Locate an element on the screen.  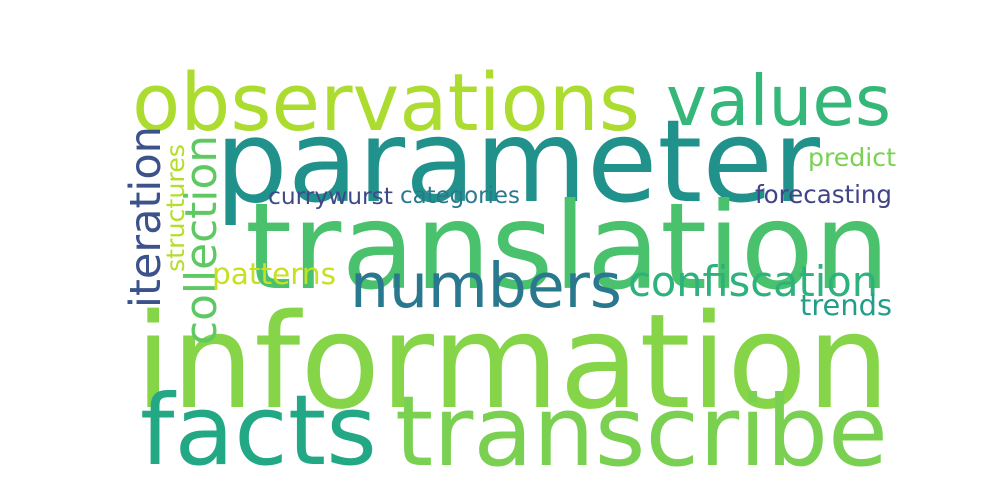
word-categories: categories is located at coordinates (460, 196).